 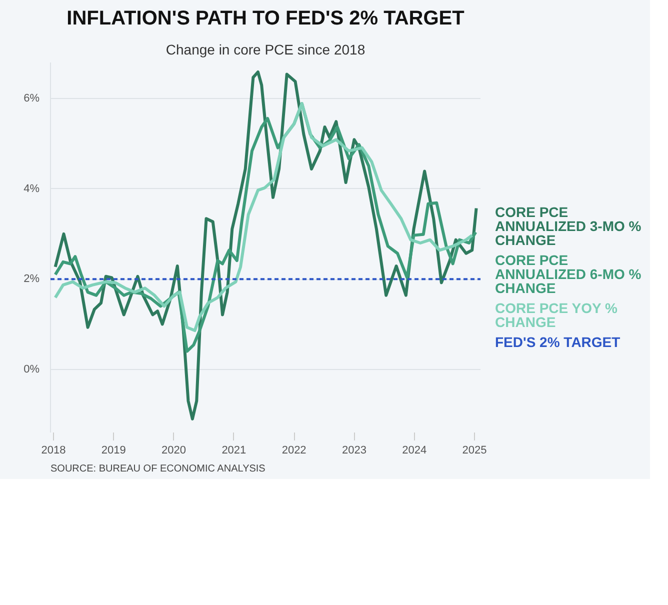 What do you see at coordinates (53, 450) in the screenshot?
I see `x-tick-label: 2018` at bounding box center [53, 450].